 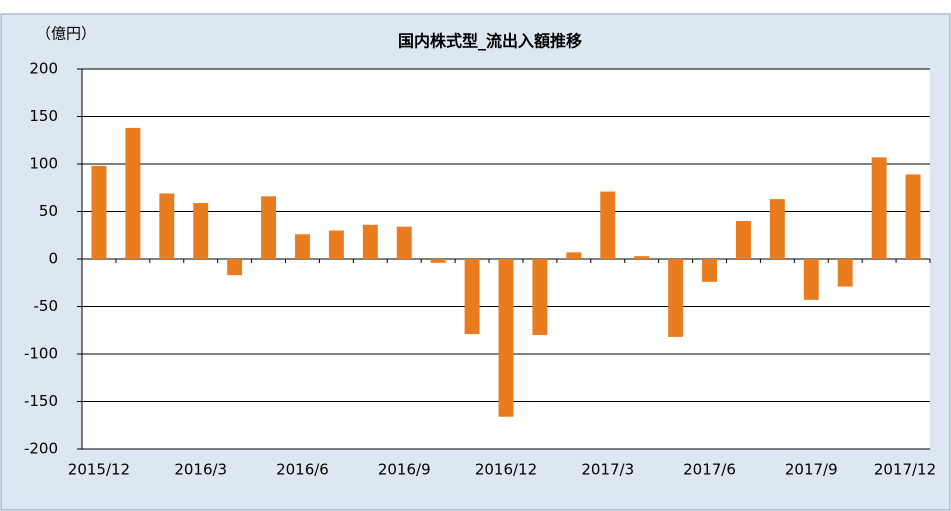 I want to click on y-tick-label: -200, so click(x=41, y=449).